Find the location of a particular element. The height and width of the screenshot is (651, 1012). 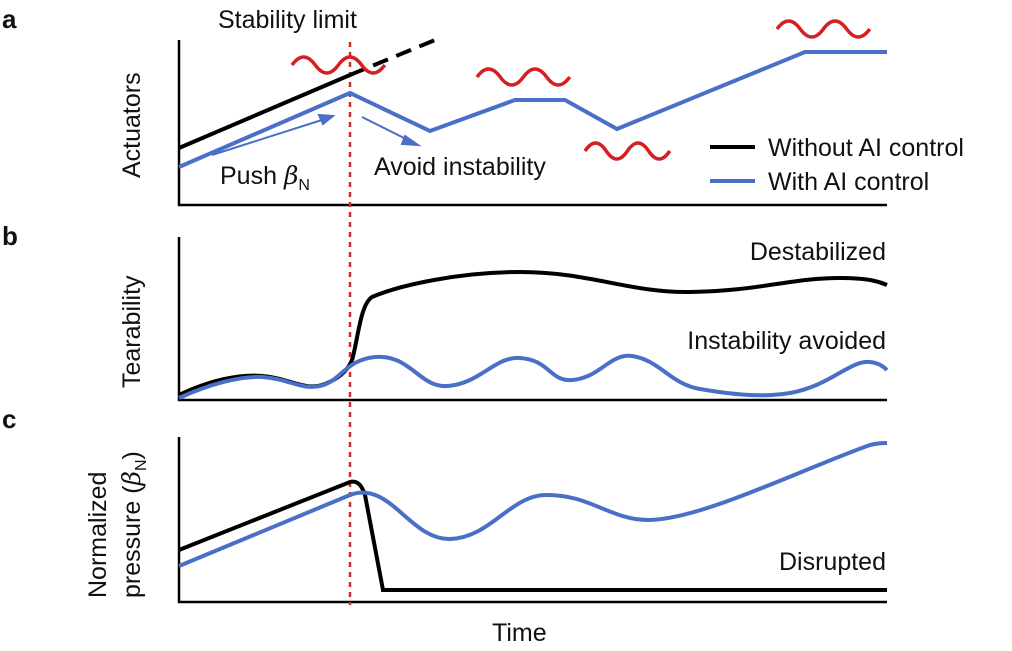

pressure-without-ai-line is located at coordinates (532, 535).